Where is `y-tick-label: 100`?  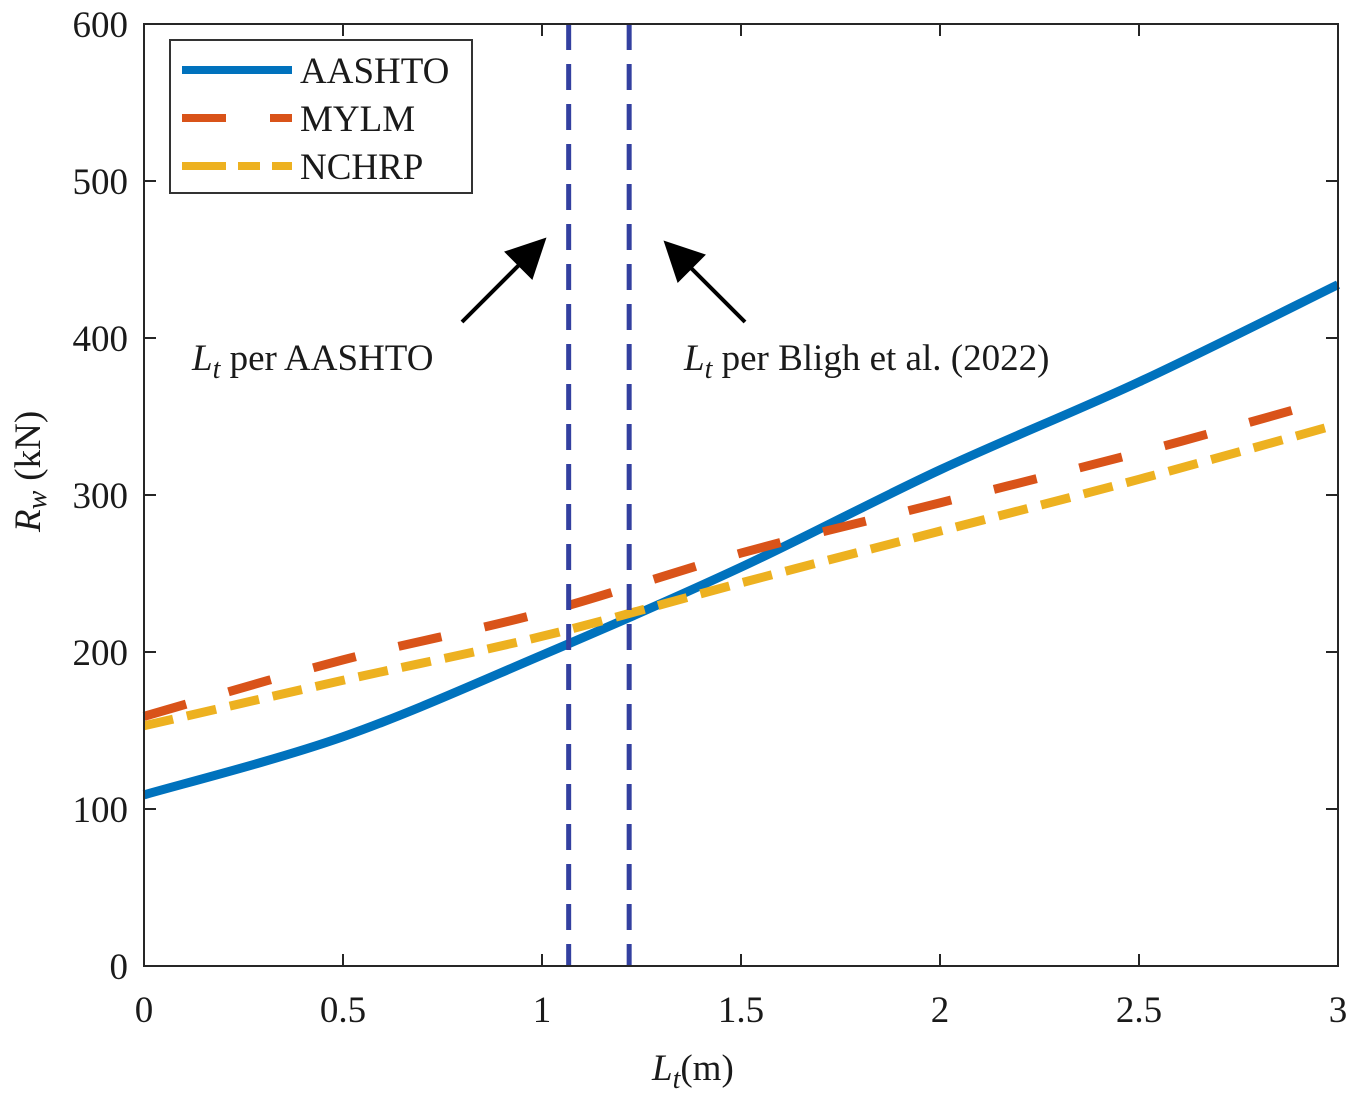
y-tick-label: 100 is located at coordinates (101, 810).